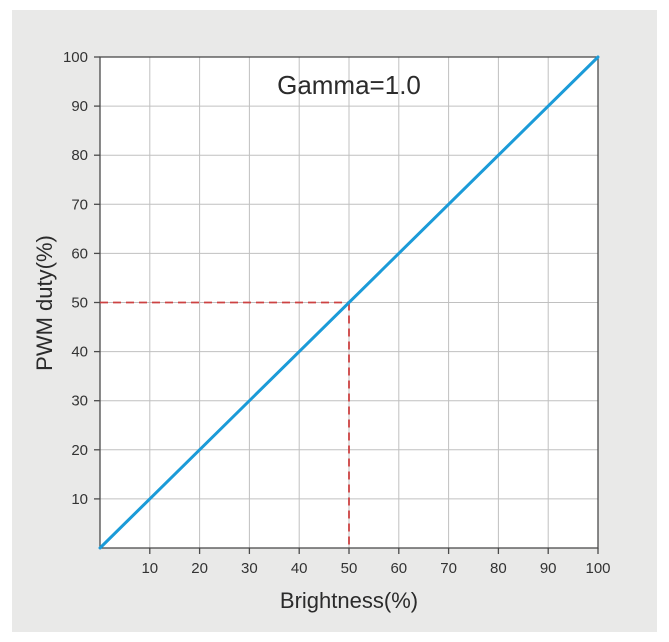  Describe the element at coordinates (349, 85) in the screenshot. I see `chart-title: Gamma=1.0` at that location.